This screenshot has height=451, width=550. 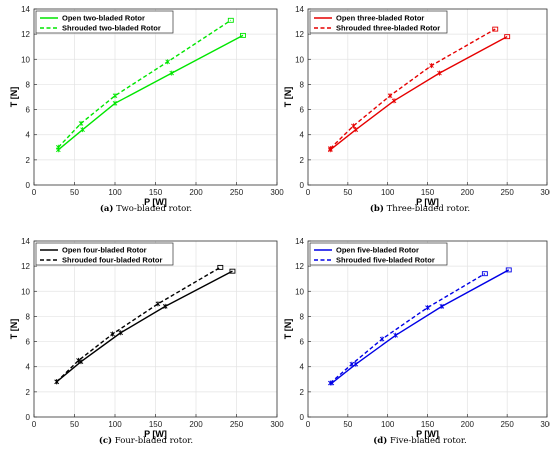 I want to click on panel-caption: (d) Five-bladed rotor., so click(x=419, y=440).